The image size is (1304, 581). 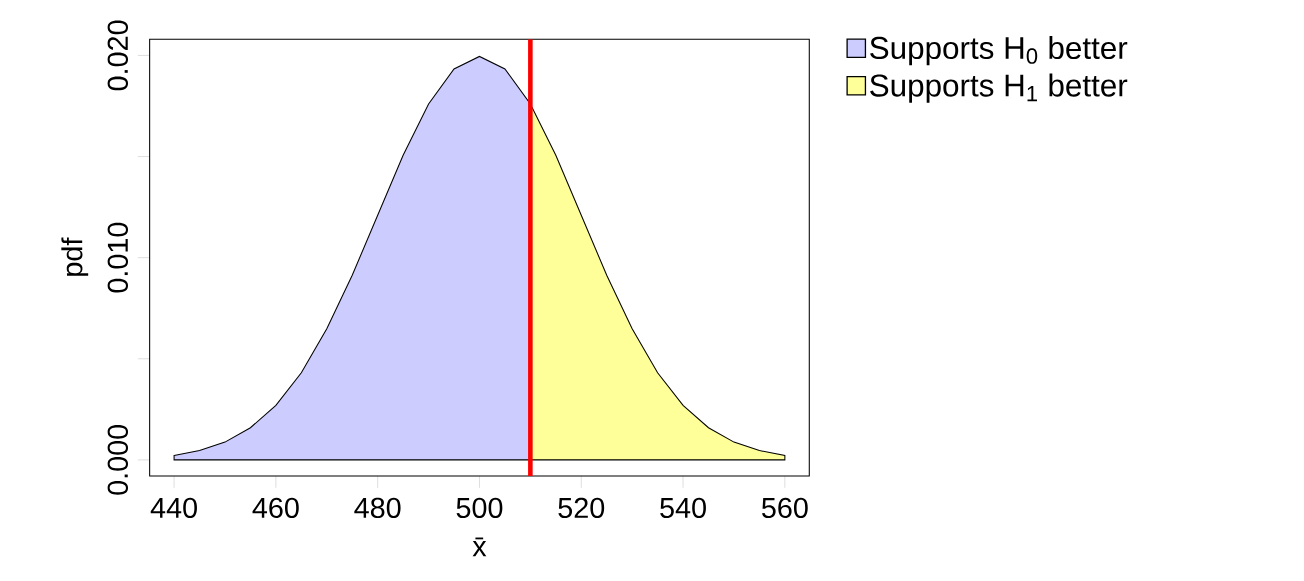 I want to click on x-tick-label: 440, so click(x=173, y=508).